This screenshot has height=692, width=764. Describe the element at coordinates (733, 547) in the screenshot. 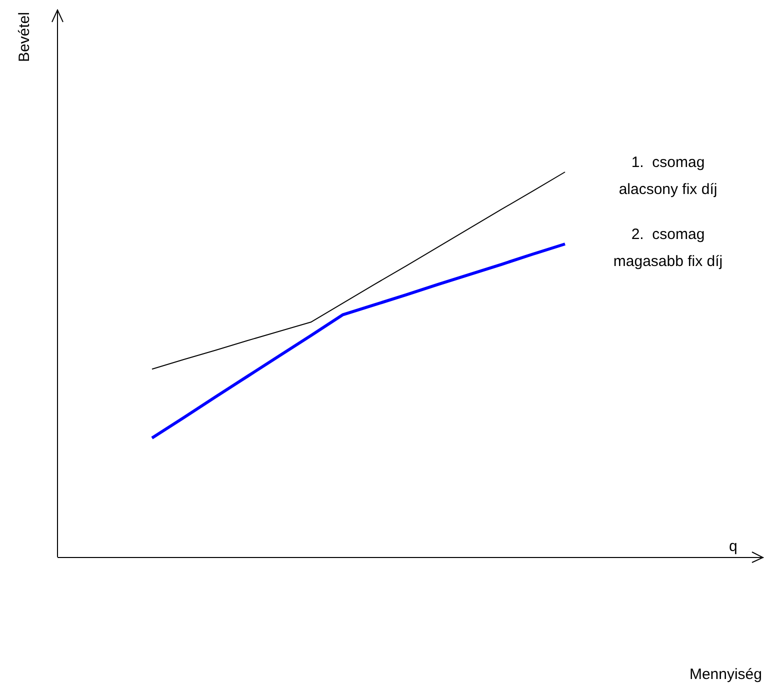

I see `text: q` at that location.